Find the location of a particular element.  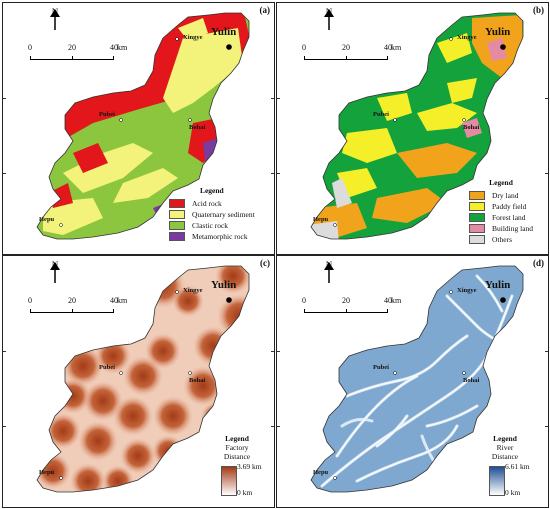

legend-max: 6.61 km is located at coordinates (517, 466).